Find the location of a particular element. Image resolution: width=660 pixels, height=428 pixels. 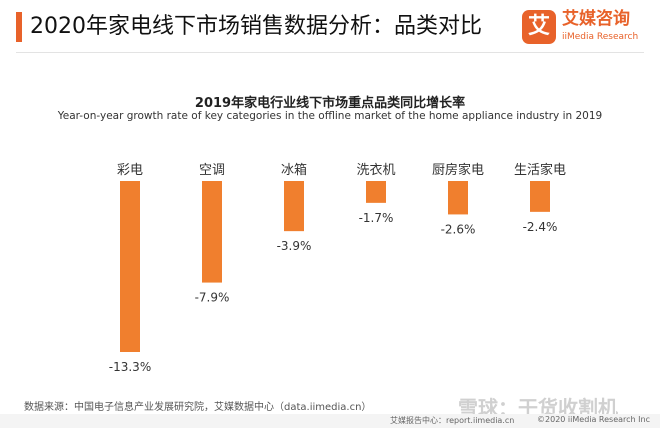

category-label: 空调 is located at coordinates (212, 170).